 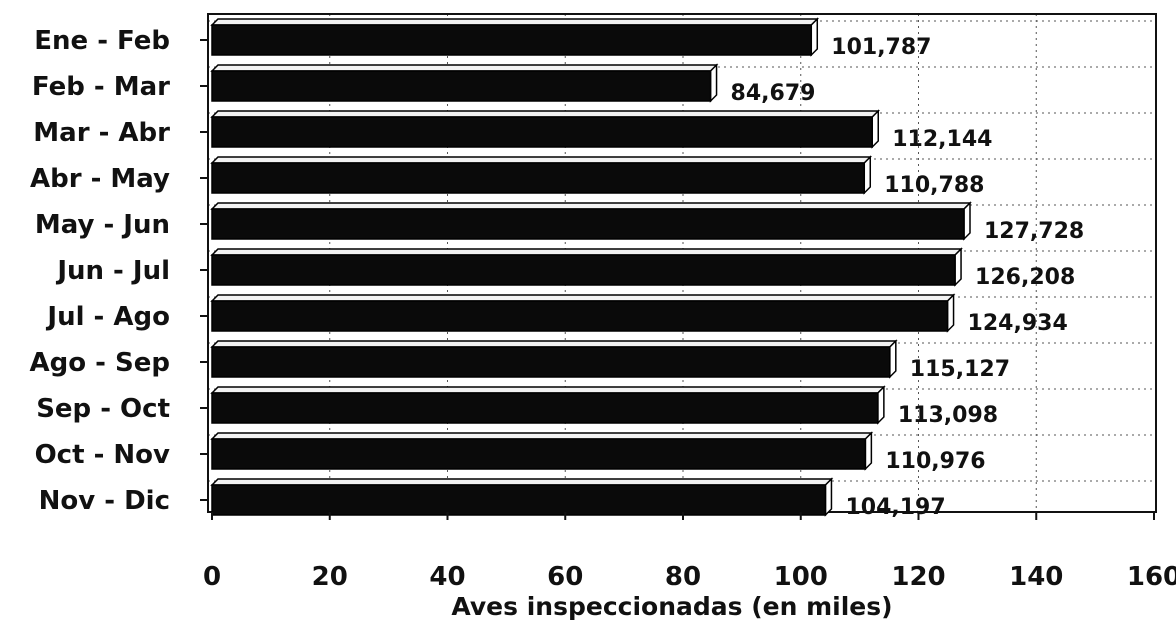 What do you see at coordinates (895, 507) in the screenshot?
I see `data-label: 104,197` at bounding box center [895, 507].